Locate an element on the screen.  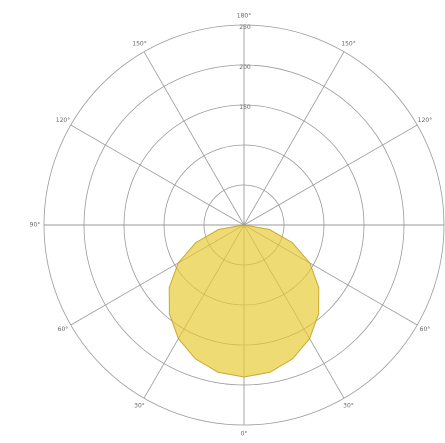
radial-label: 250 is located at coordinates (245, 27).